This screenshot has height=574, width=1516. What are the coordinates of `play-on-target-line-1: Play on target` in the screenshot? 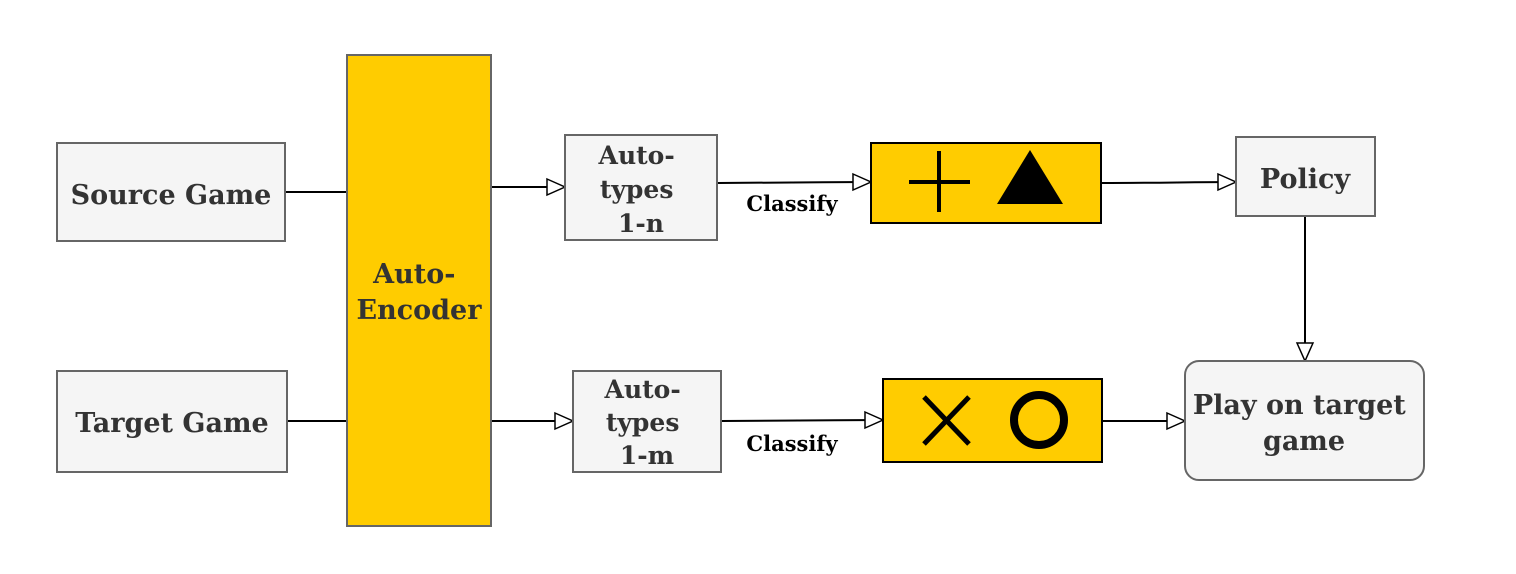 It's located at (1299, 405).